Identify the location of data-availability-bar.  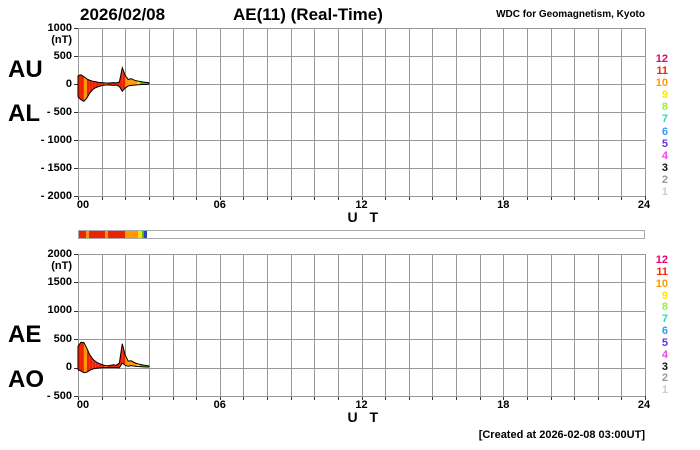
(361, 234).